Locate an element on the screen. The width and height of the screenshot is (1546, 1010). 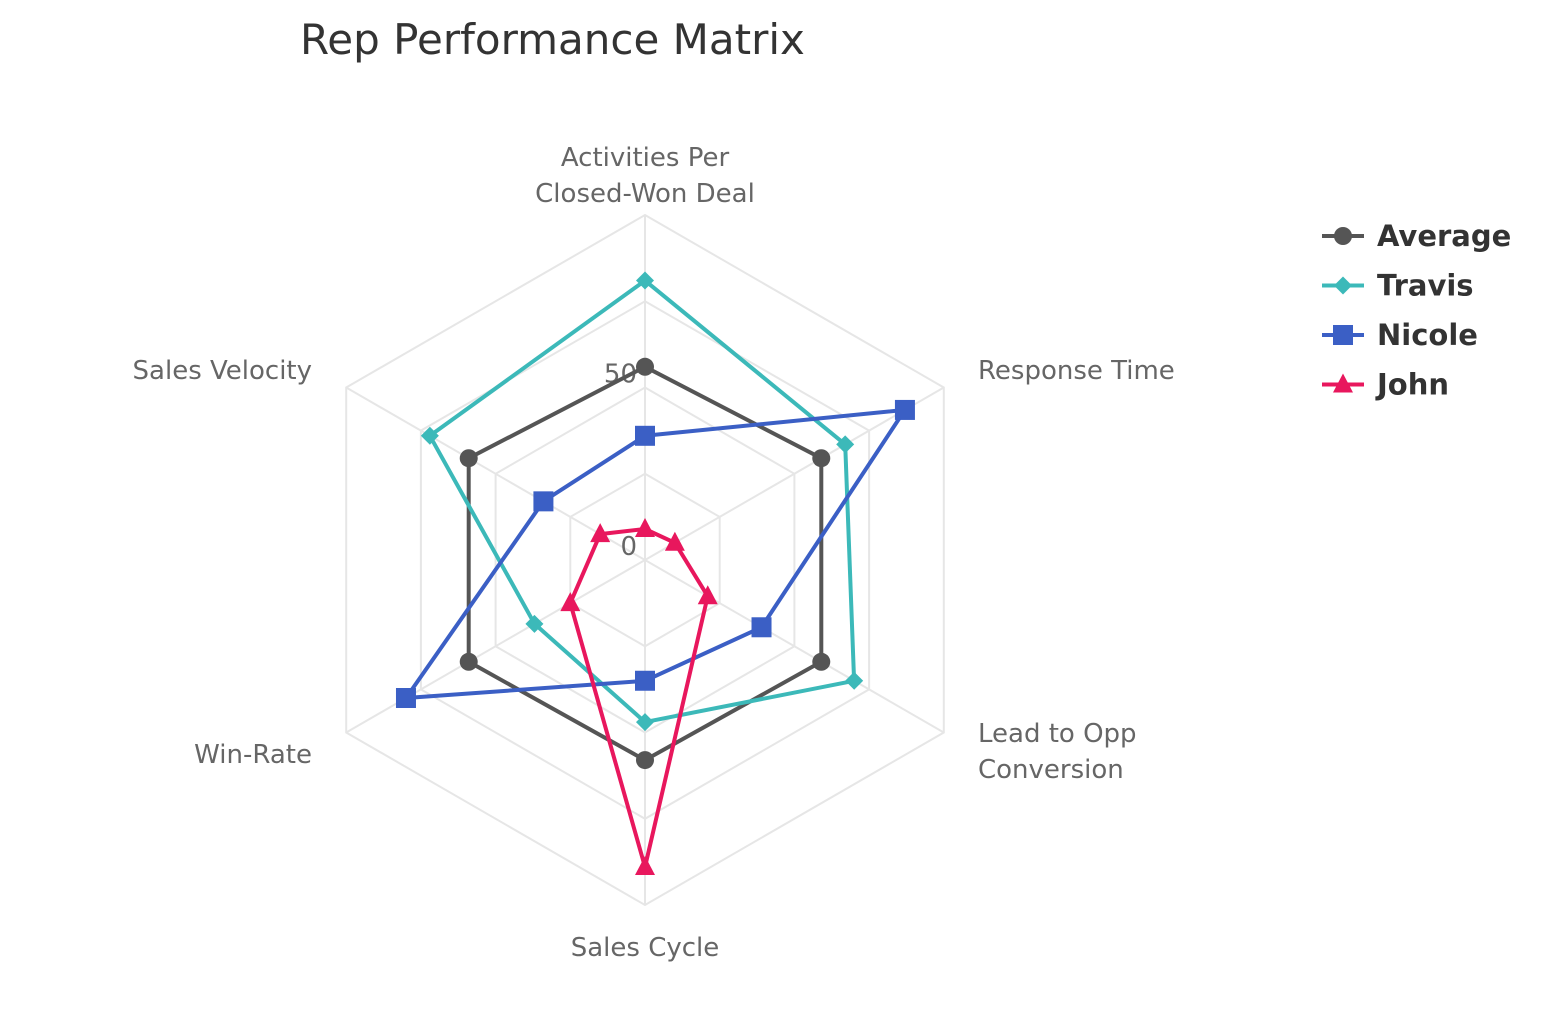
axis-label: Sales Velocity is located at coordinates (222, 371).